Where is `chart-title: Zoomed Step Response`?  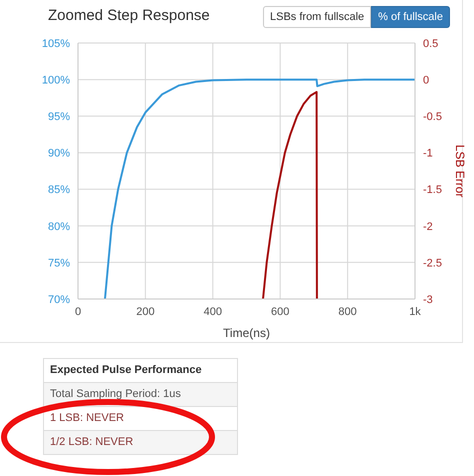 chart-title: Zoomed Step Response is located at coordinates (129, 15).